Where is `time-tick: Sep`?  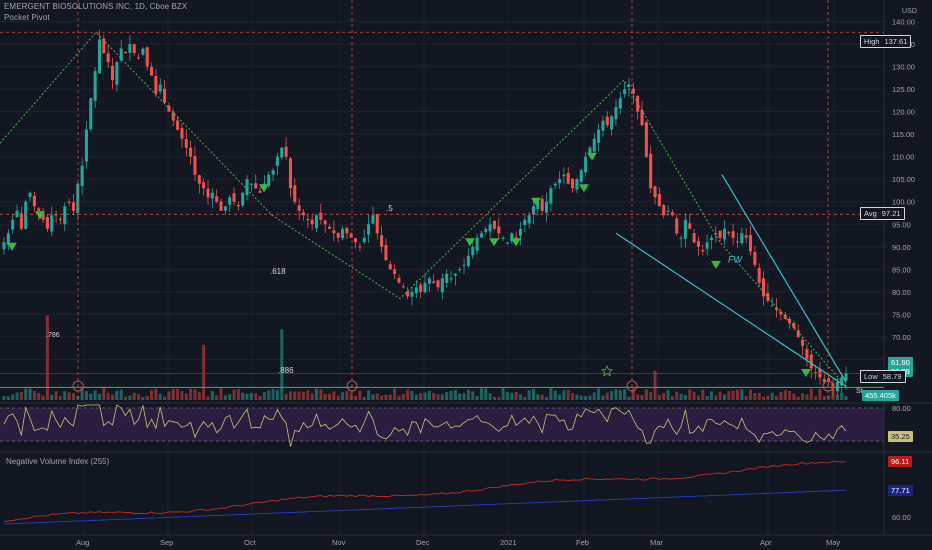
time-tick: Sep is located at coordinates (166, 542).